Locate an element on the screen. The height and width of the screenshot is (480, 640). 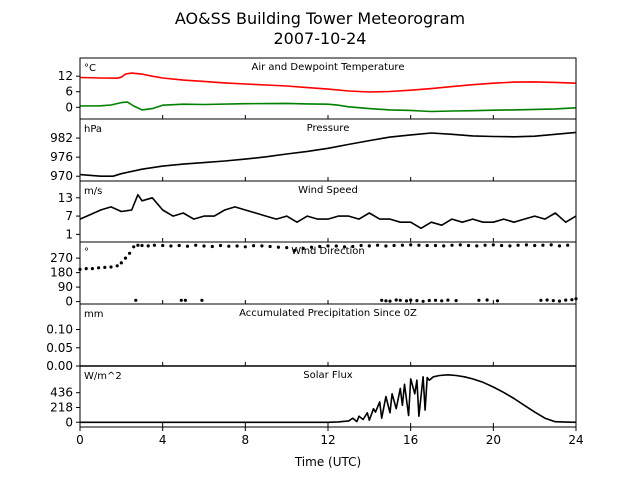
figure-title-line1: AO&SS Building Tower Meteorogram is located at coordinates (320, 18).